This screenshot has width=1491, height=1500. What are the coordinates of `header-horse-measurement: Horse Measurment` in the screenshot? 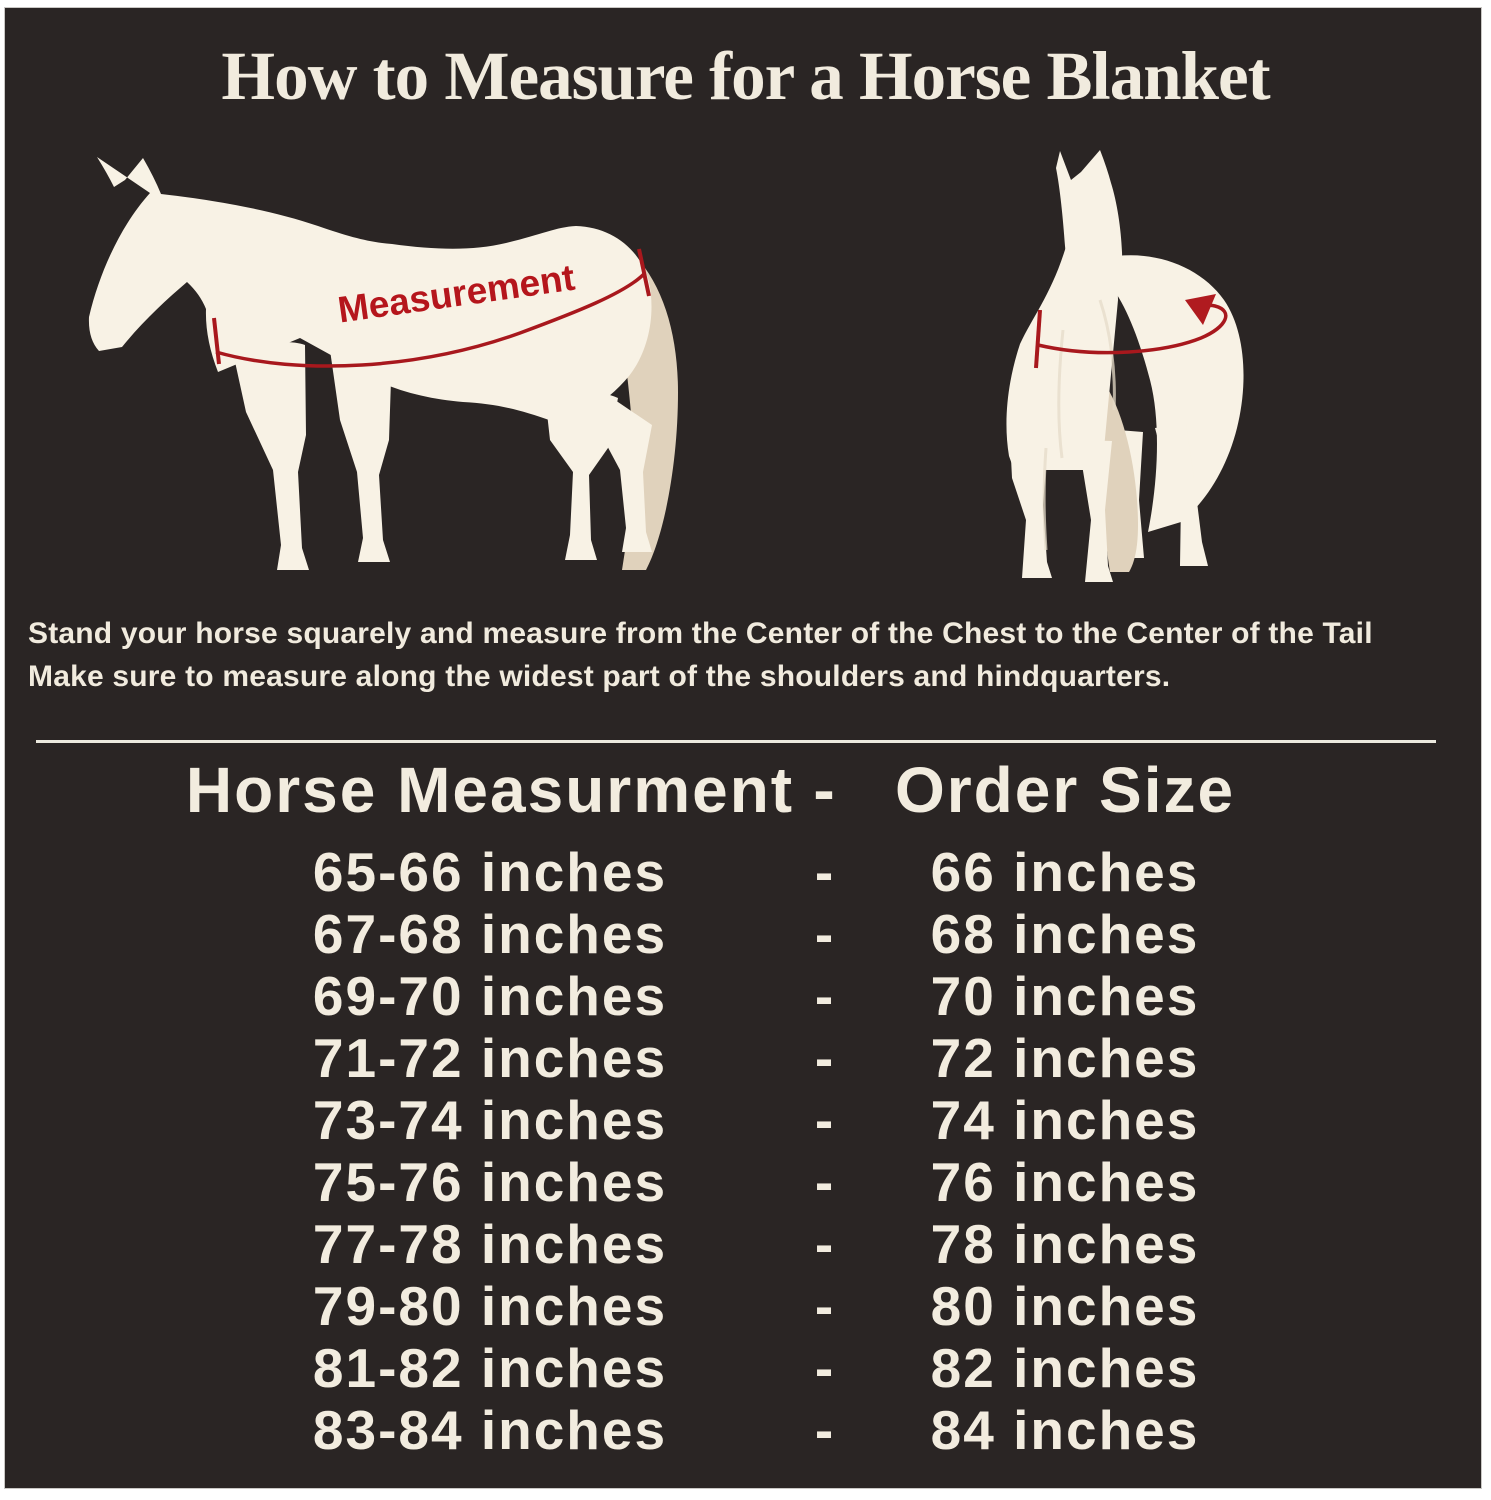 It's located at (490, 790).